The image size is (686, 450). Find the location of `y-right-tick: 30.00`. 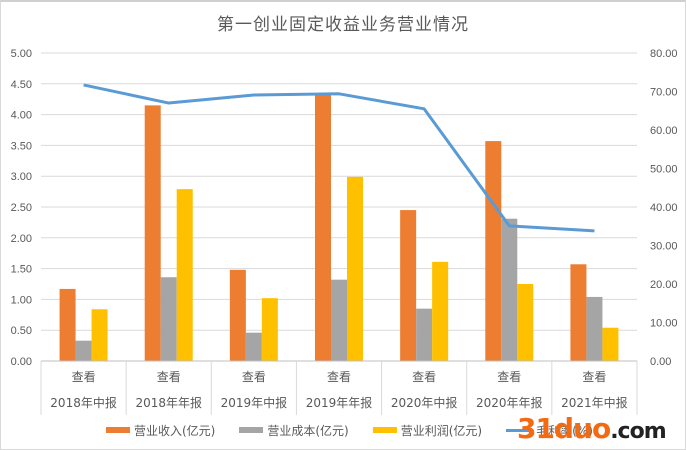

y-right-tick: 30.00 is located at coordinates (664, 247).